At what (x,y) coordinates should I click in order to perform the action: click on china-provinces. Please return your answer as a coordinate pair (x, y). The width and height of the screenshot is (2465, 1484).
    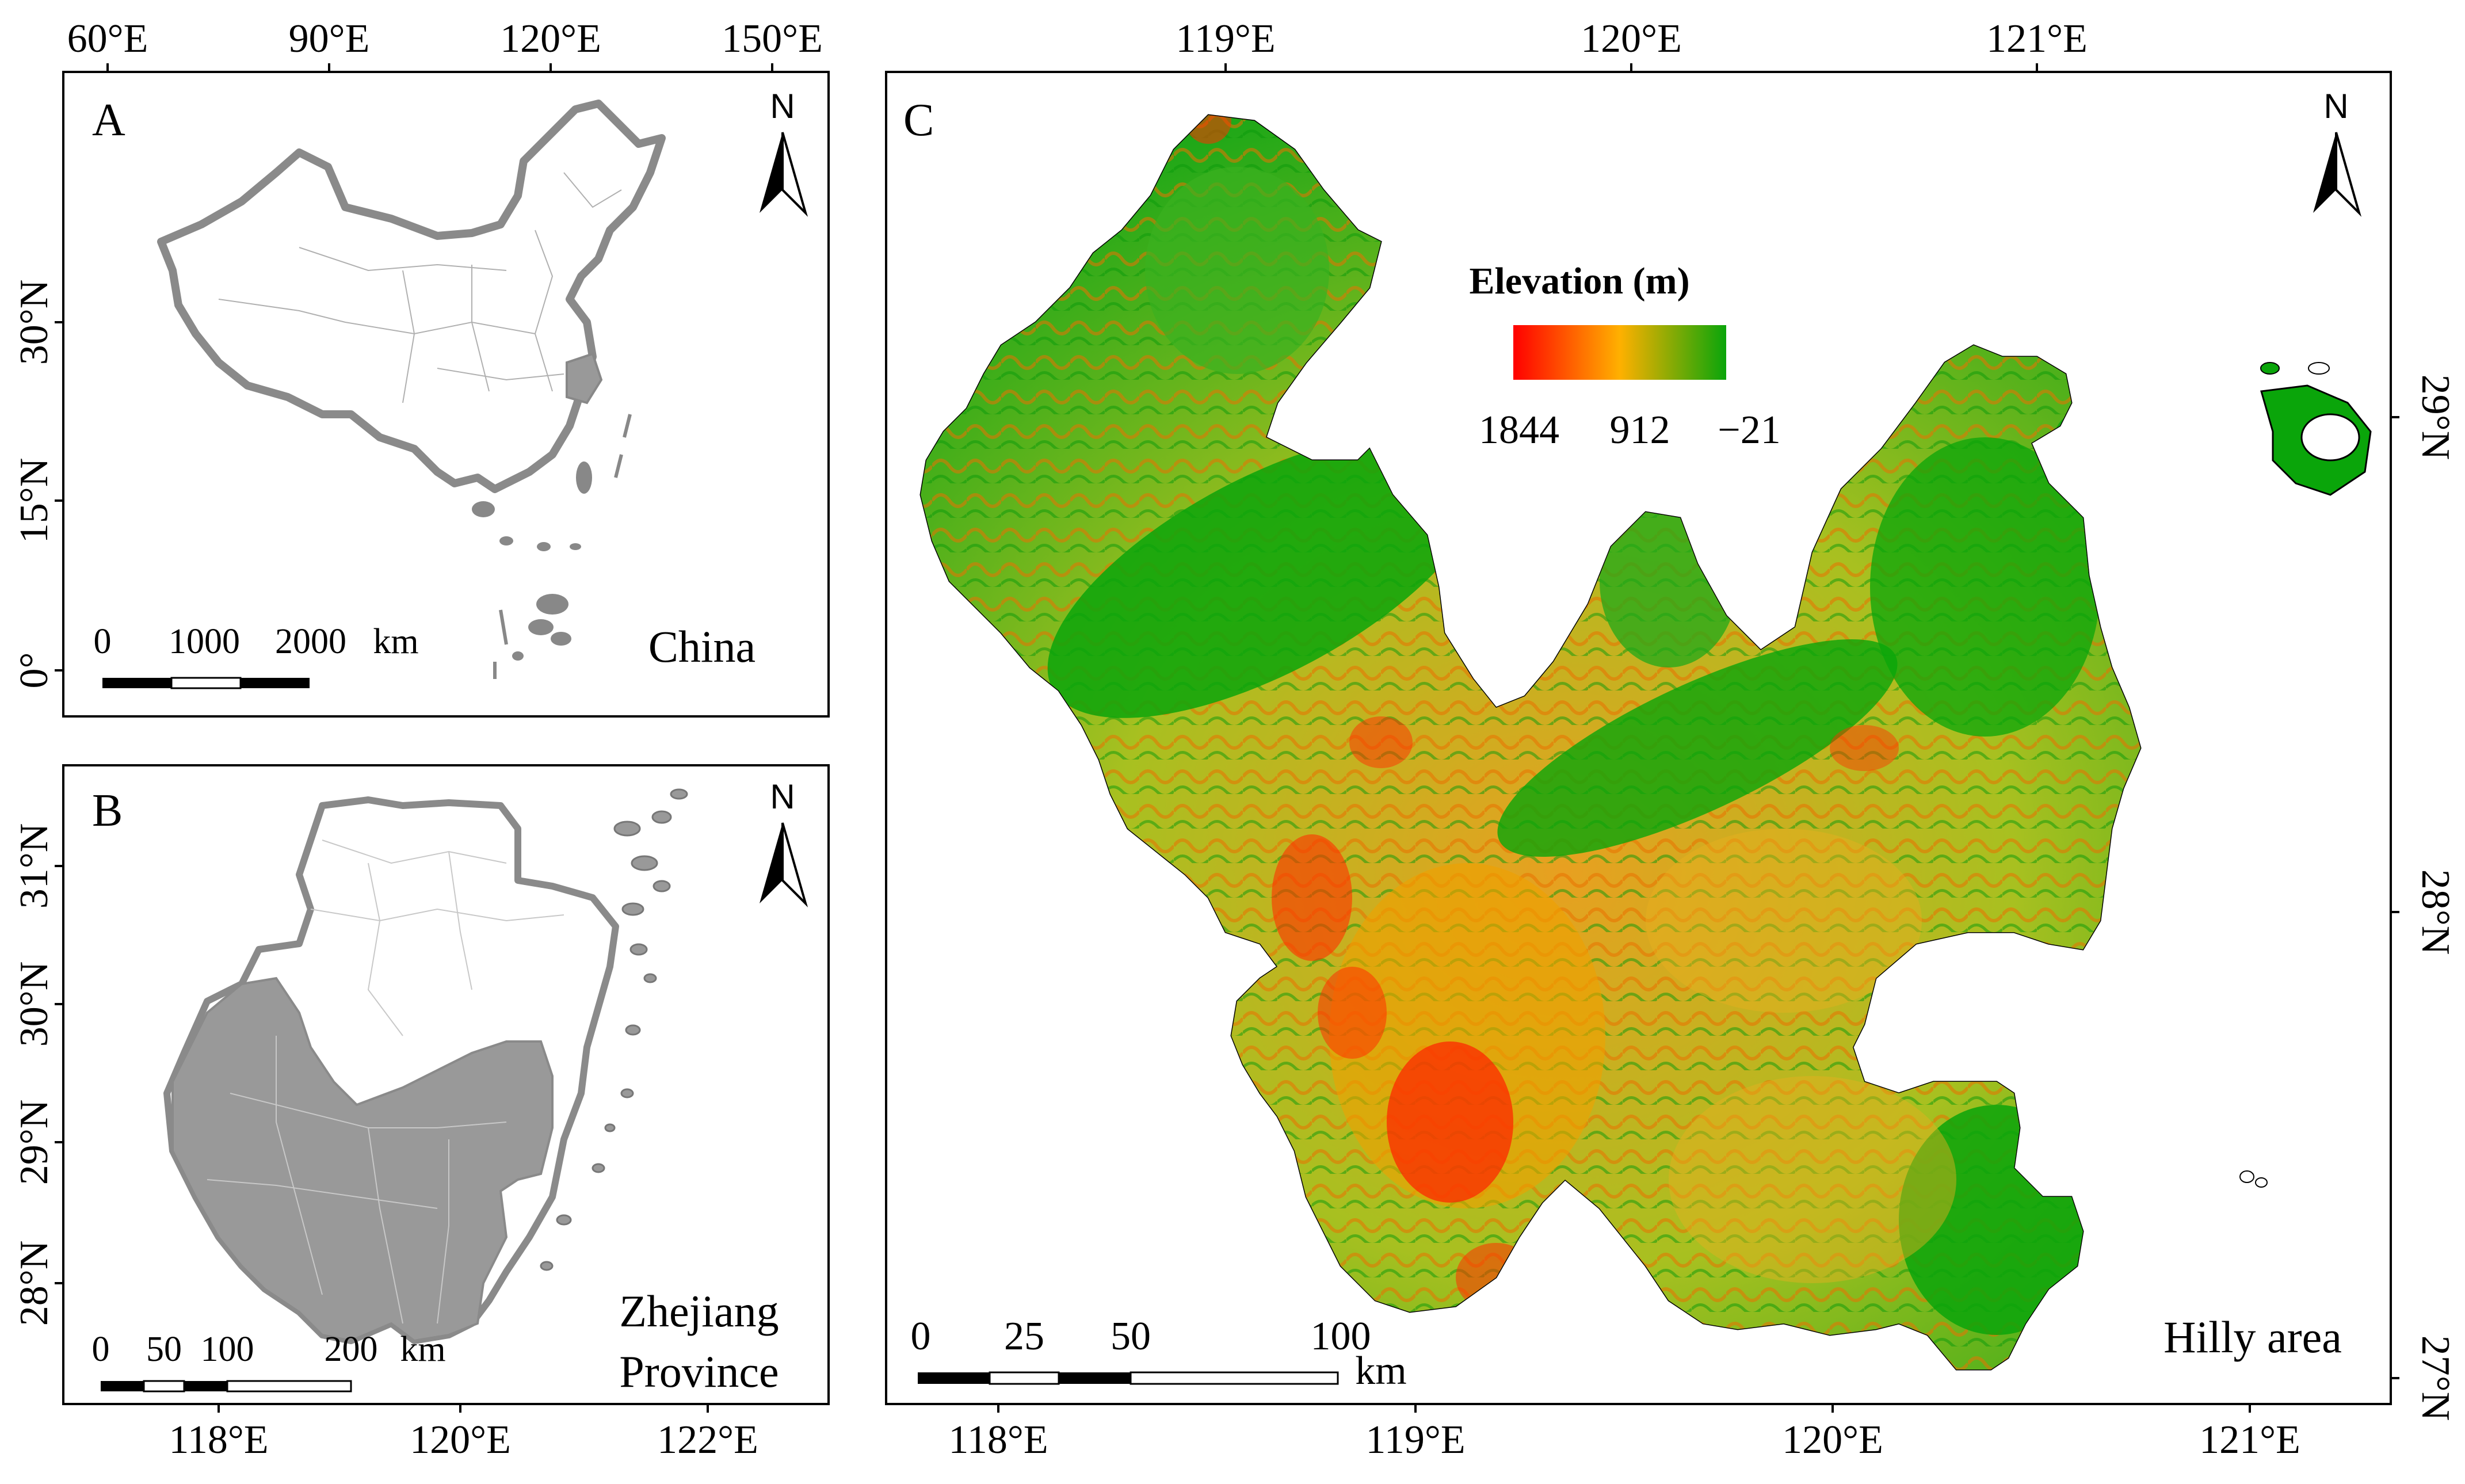
    Looking at the image, I should click on (420, 287).